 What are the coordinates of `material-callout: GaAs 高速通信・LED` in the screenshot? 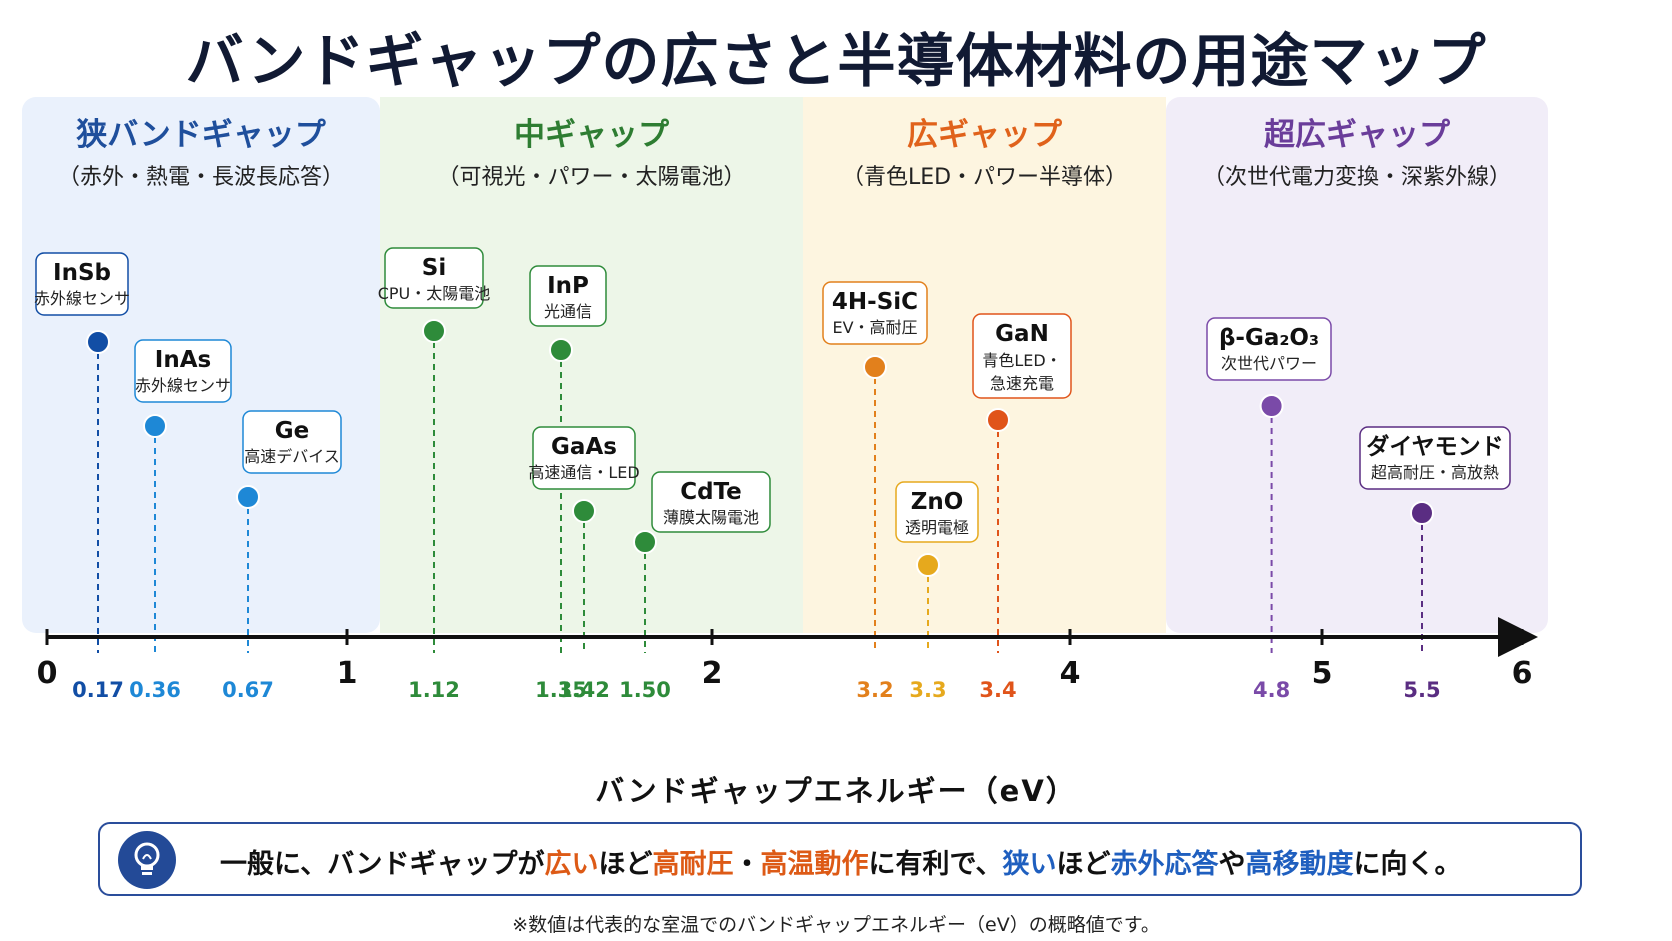 It's located at (584, 458).